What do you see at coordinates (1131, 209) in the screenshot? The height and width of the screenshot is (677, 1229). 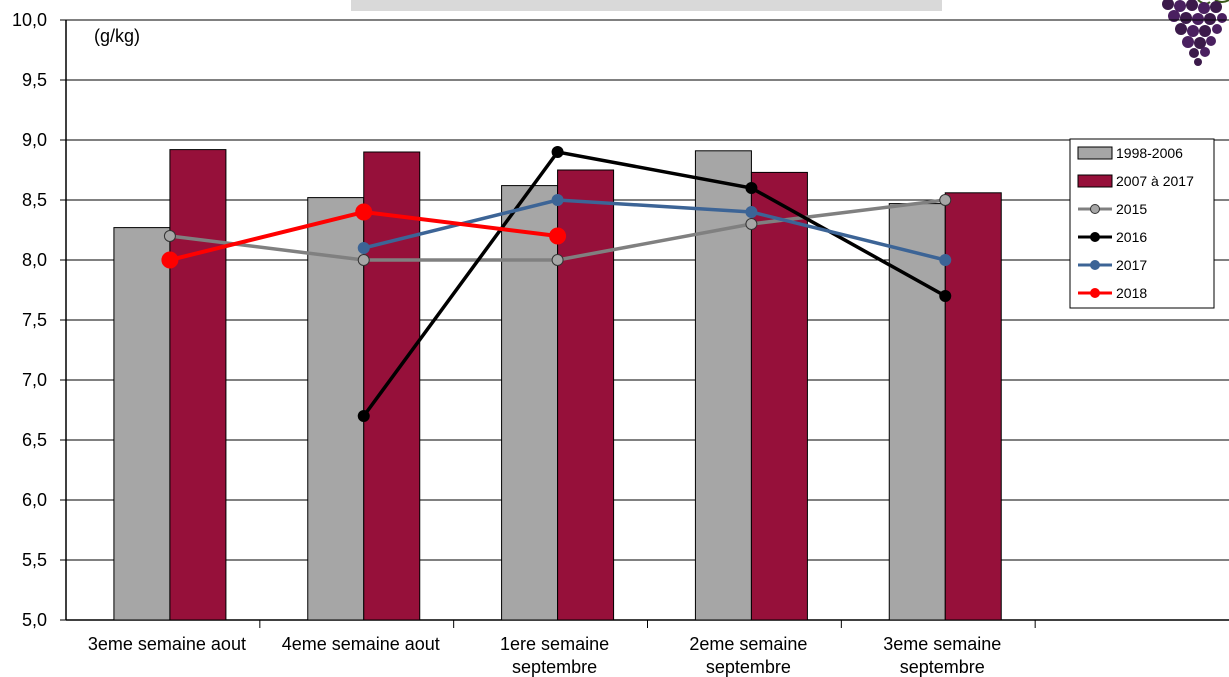 I see `legend-label: 2015` at bounding box center [1131, 209].